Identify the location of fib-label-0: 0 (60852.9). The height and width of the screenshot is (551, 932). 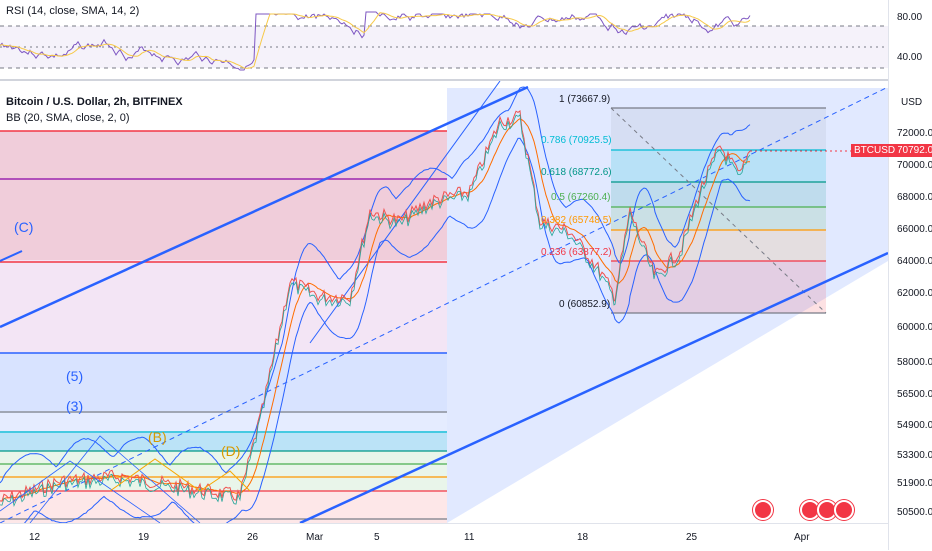
(585, 304).